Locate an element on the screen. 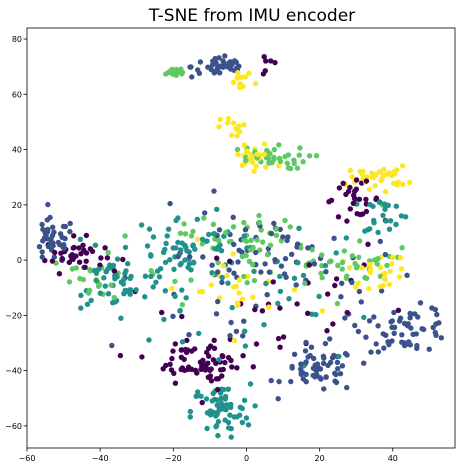 This screenshot has height=474, width=474. y-tick-label: −20 is located at coordinates (13, 315).